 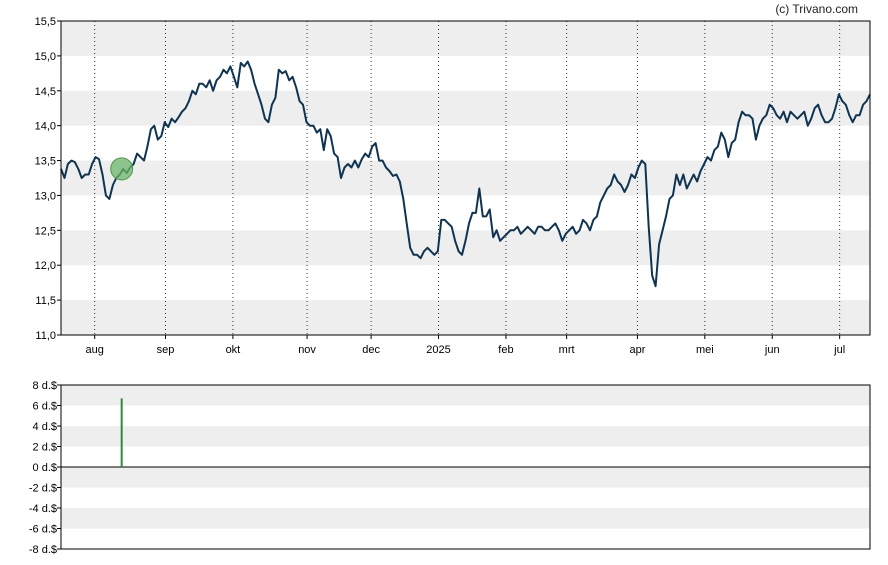 What do you see at coordinates (816, 9) in the screenshot?
I see `copyright-label: (c) Trivano.com` at bounding box center [816, 9].